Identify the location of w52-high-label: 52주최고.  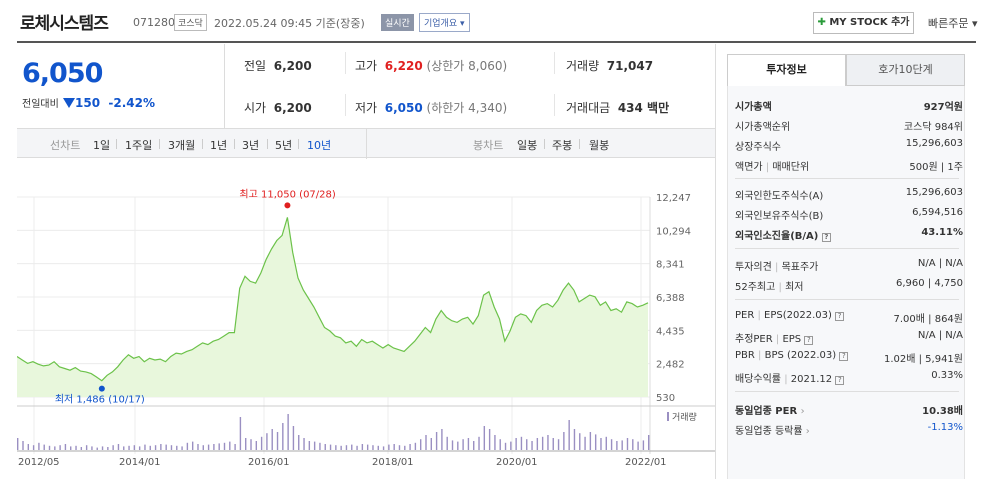
(755, 287).